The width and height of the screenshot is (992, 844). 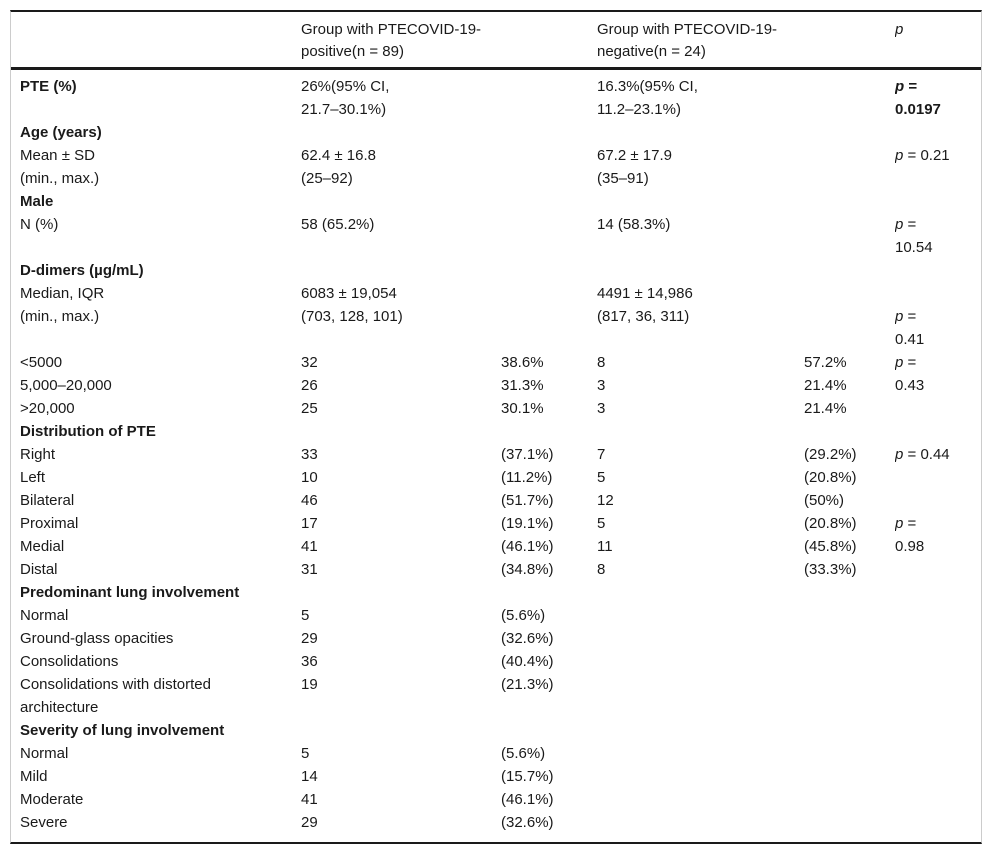 I want to click on cell-group1-count: 46, so click(x=309, y=500).